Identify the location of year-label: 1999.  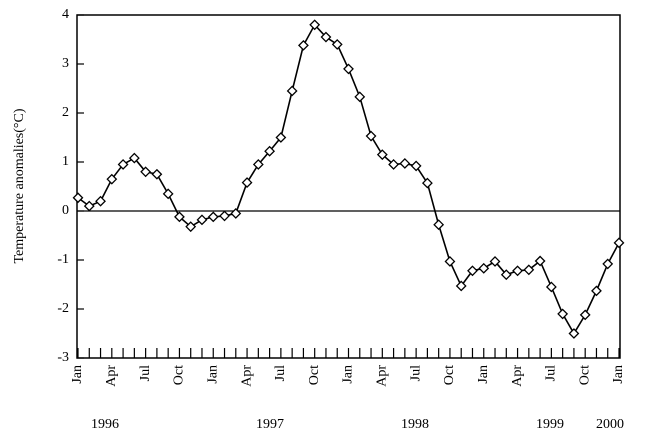
(550, 424).